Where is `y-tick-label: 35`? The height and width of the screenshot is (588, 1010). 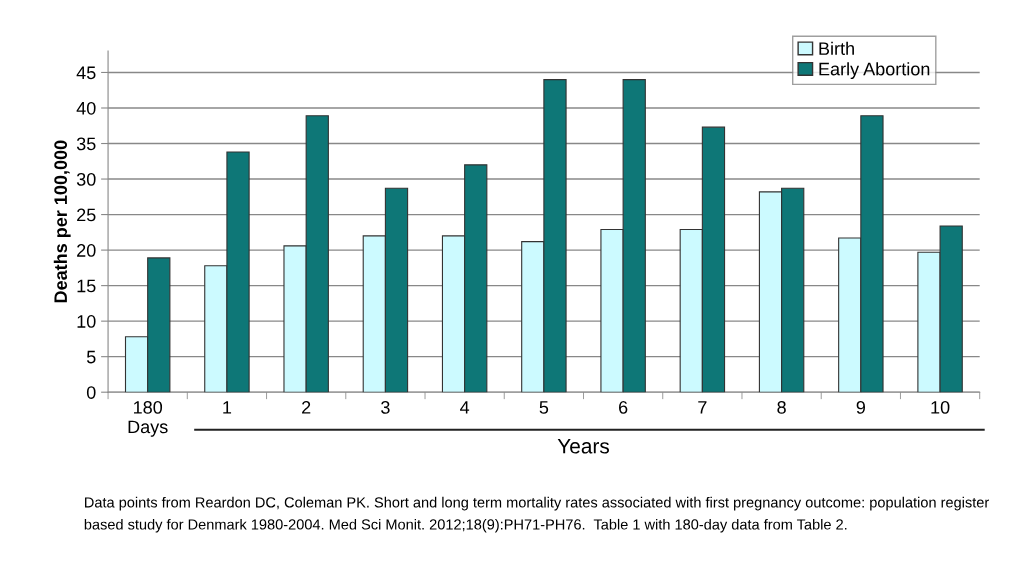 y-tick-label: 35 is located at coordinates (86, 144).